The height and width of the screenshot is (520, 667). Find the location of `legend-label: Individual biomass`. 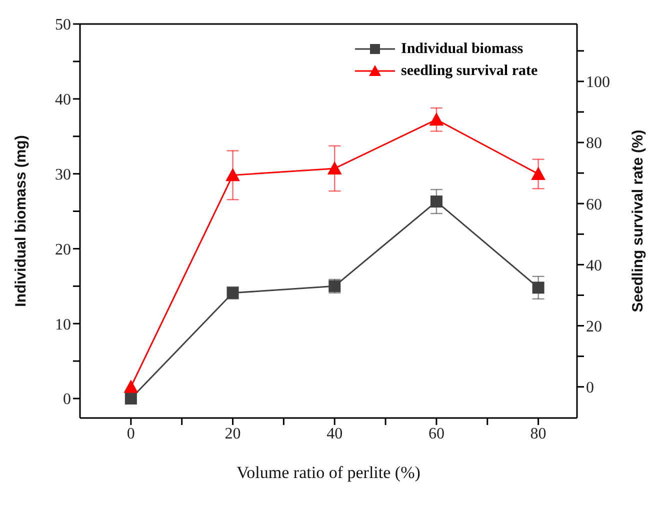

legend-label: Individual biomass is located at coordinates (462, 49).